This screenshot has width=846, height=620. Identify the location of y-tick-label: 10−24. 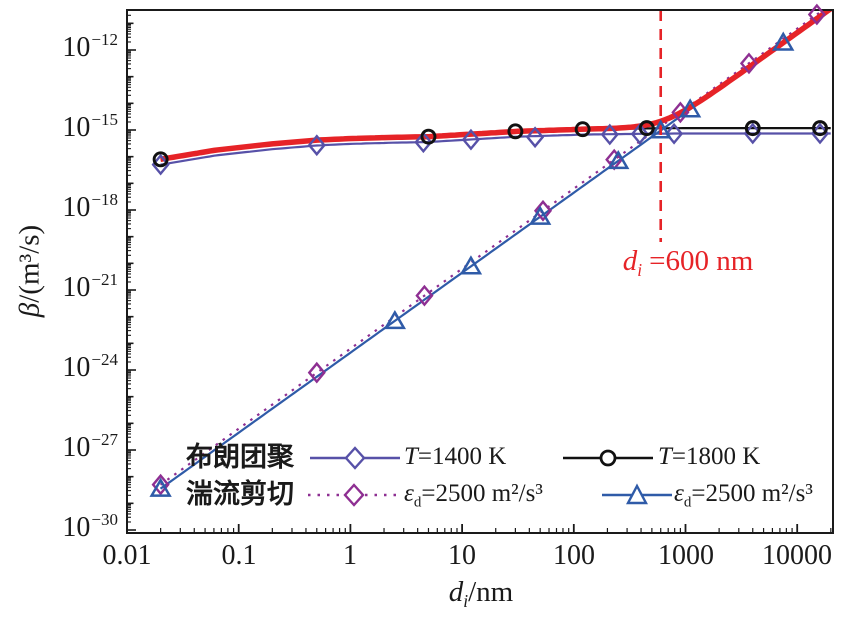
(90, 366).